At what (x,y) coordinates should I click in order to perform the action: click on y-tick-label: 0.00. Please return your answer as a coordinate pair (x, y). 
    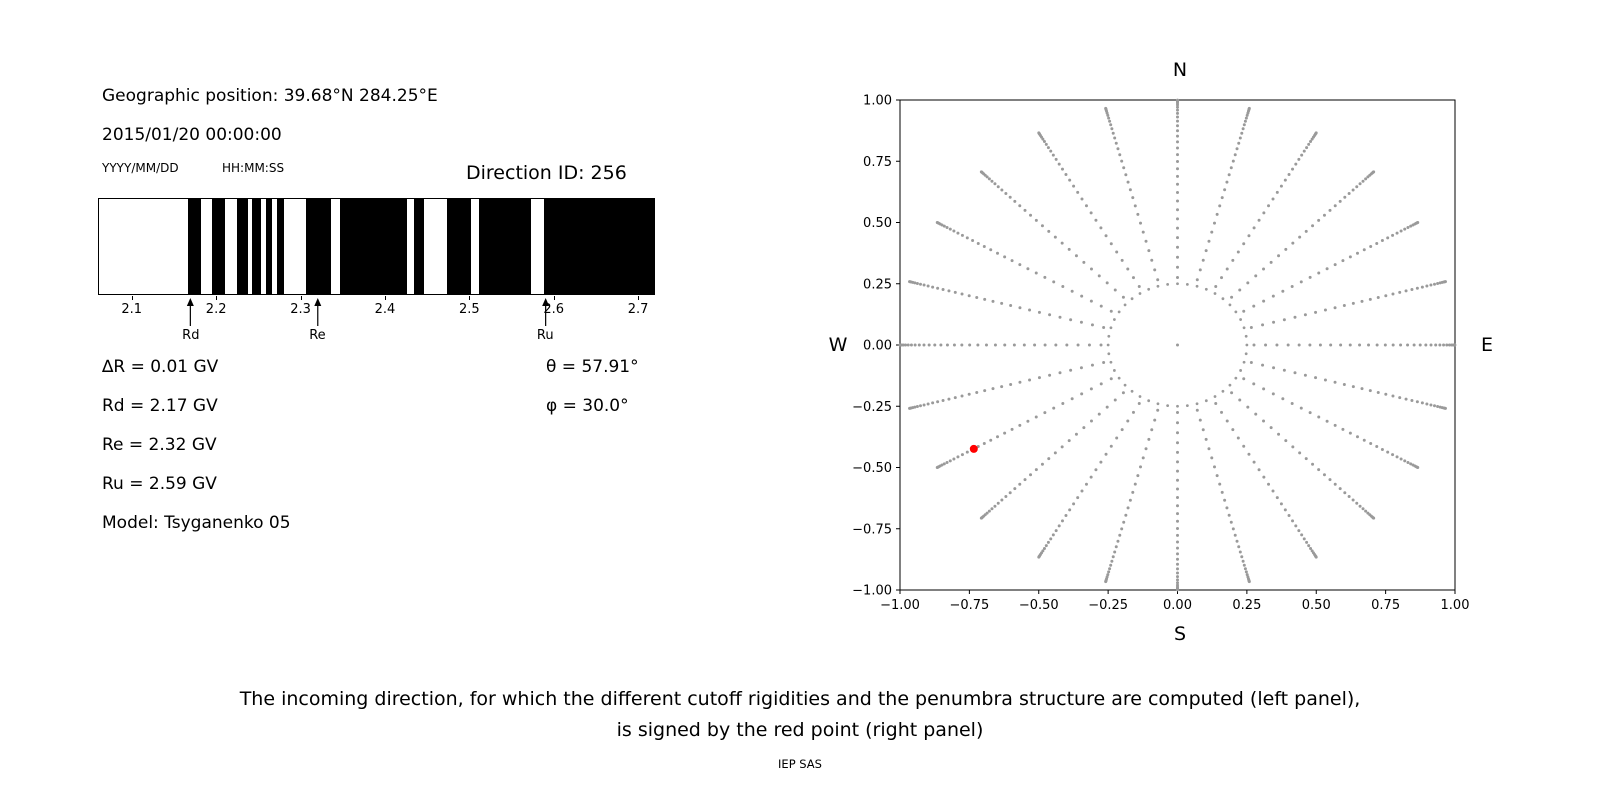
    Looking at the image, I should click on (877, 346).